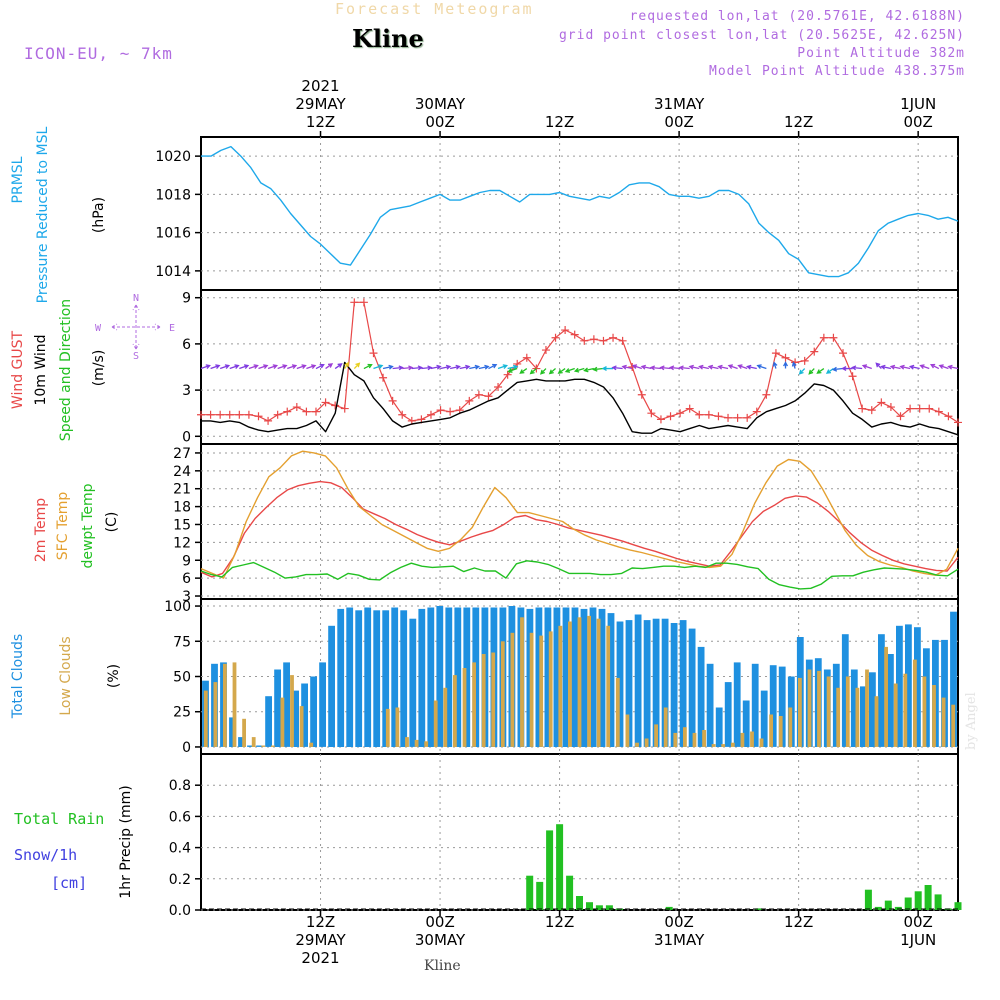 Image resolution: width=1000 pixels, height=1000 pixels. I want to click on panel-frame, so click(579, 213).